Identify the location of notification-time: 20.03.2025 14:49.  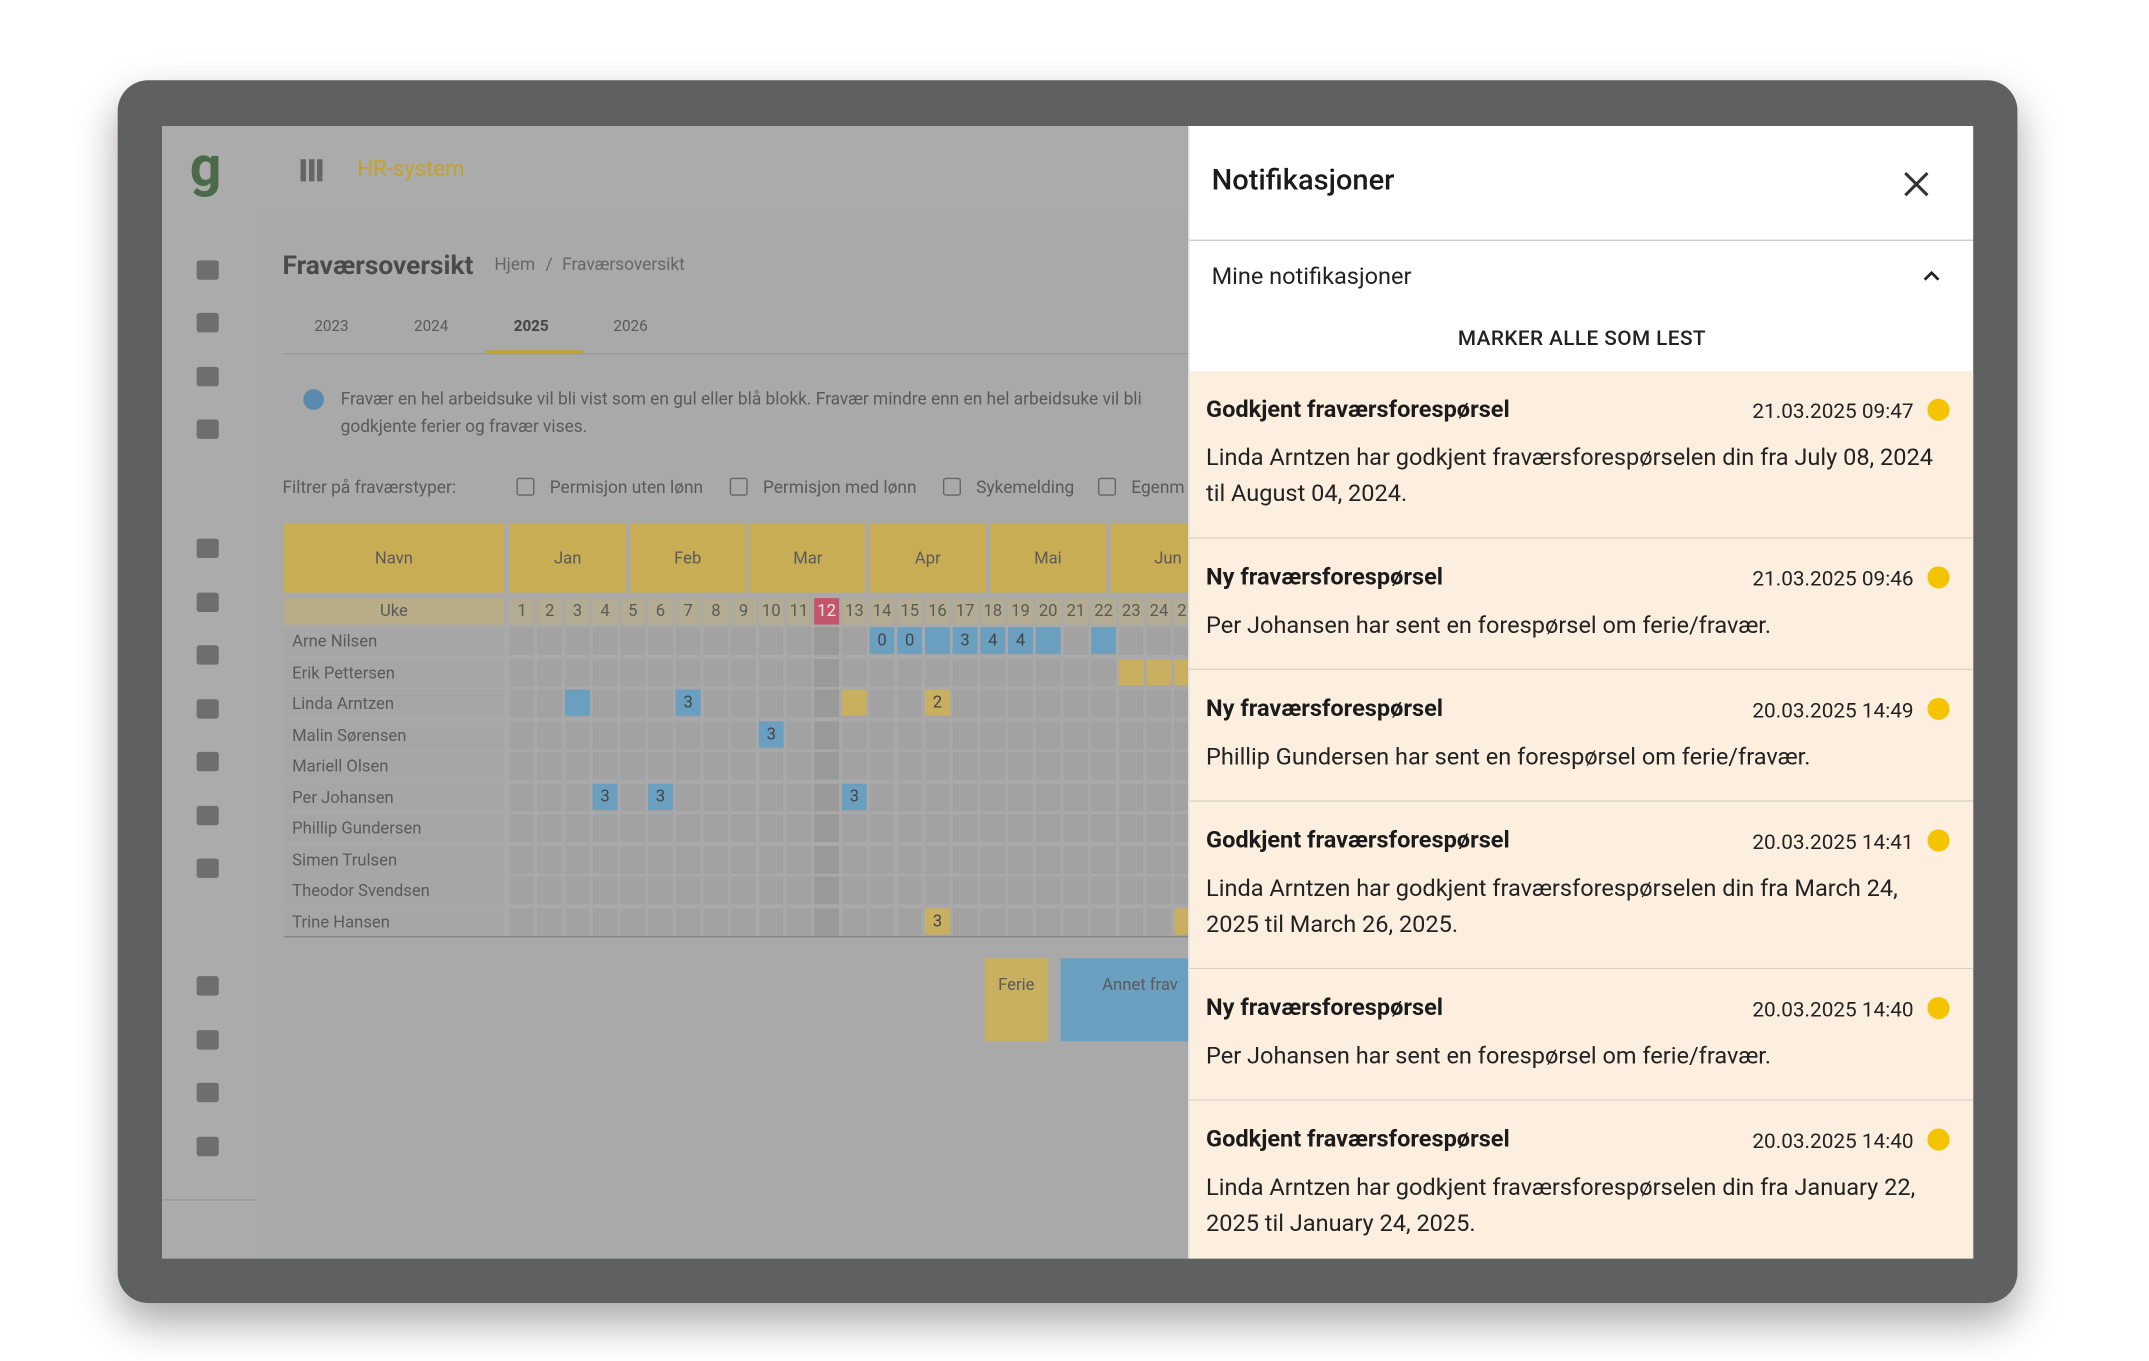
(1833, 710).